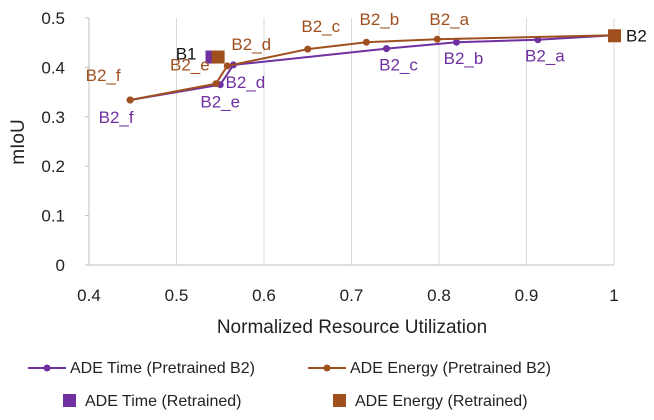 Image resolution: width=654 pixels, height=420 pixels. I want to click on series-layer, so click(373, 66).